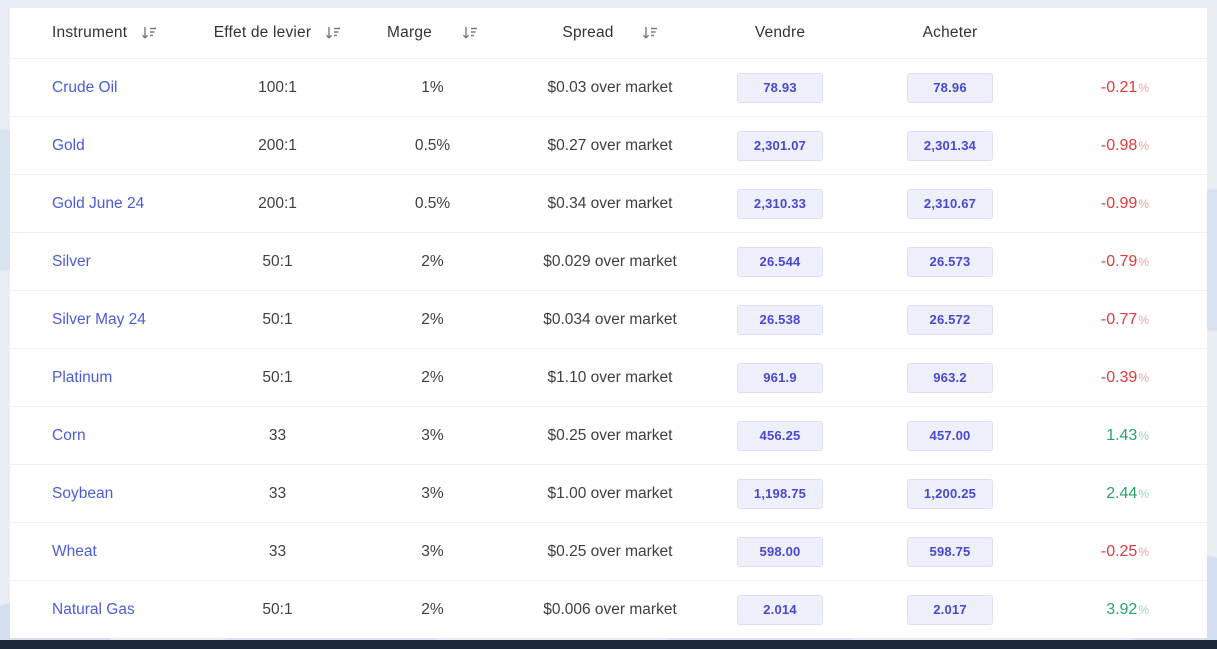 This screenshot has width=1217, height=649. I want to click on change-percent: -0.25%, so click(1124, 551).